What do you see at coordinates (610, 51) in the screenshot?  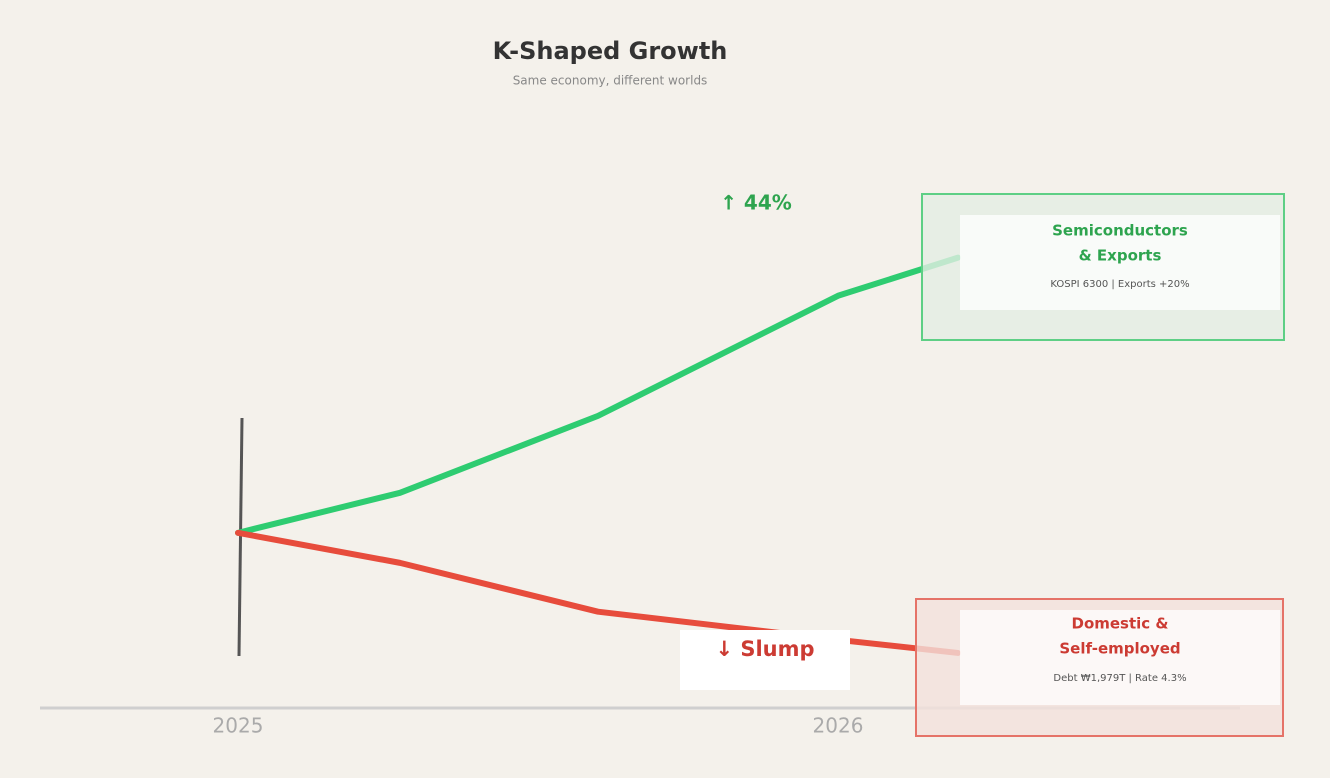 I see `chart-title: K-Shaped Growth` at bounding box center [610, 51].